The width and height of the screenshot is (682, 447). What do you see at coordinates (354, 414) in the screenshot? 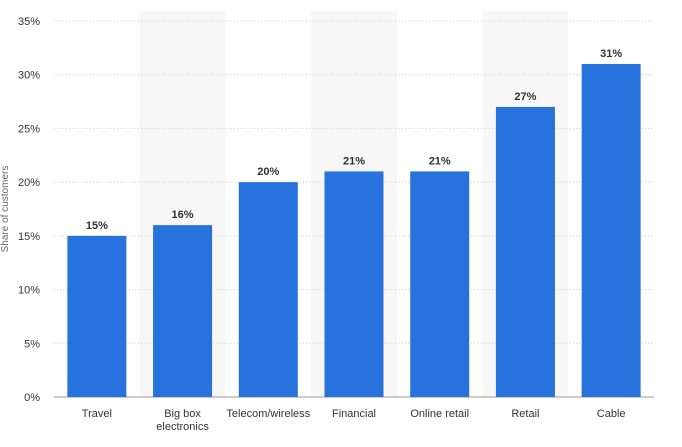
I see `x-tick-label: Financial` at bounding box center [354, 414].